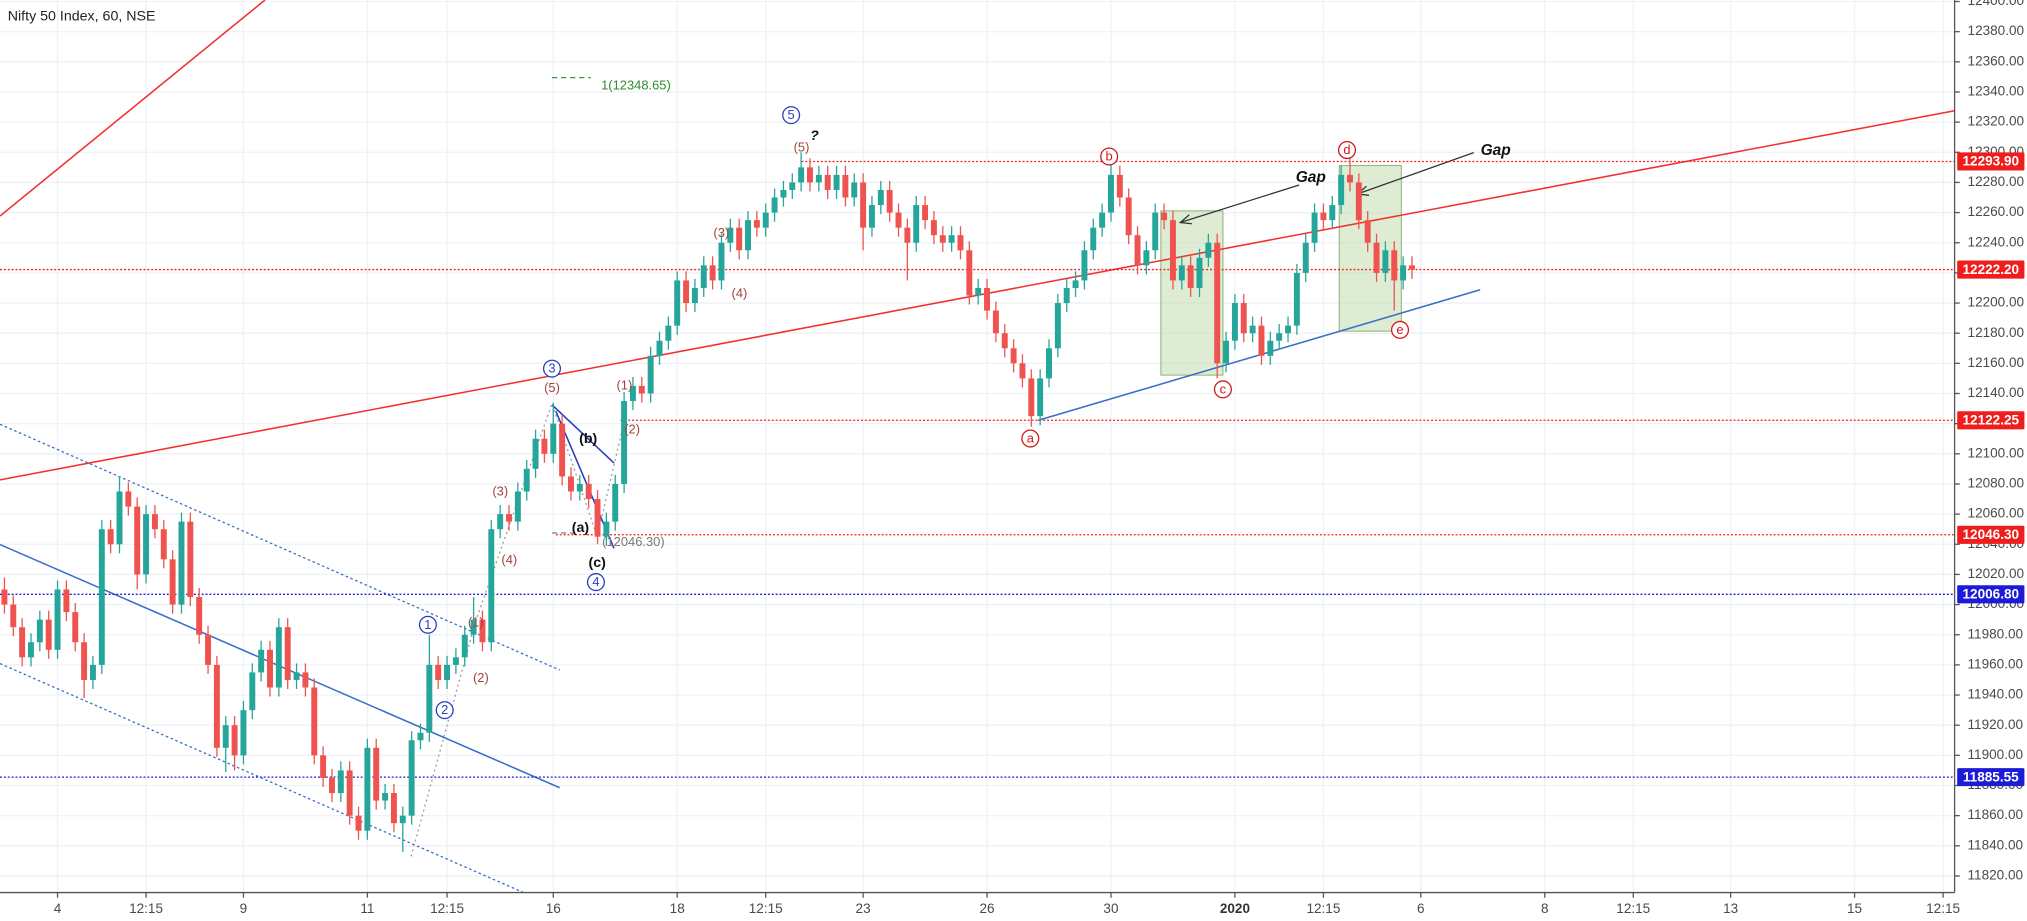  I want to click on annotation: b, so click(1109, 156).